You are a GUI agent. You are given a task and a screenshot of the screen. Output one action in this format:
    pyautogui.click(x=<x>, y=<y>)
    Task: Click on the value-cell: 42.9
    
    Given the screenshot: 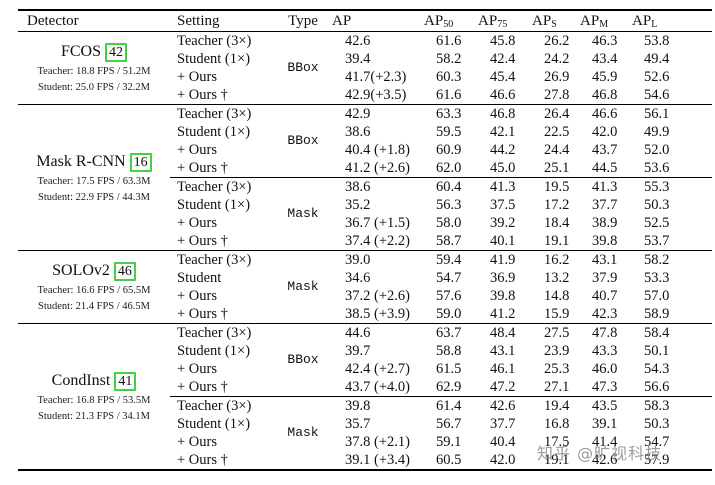 What is the action you would take?
    pyautogui.click(x=376, y=113)
    